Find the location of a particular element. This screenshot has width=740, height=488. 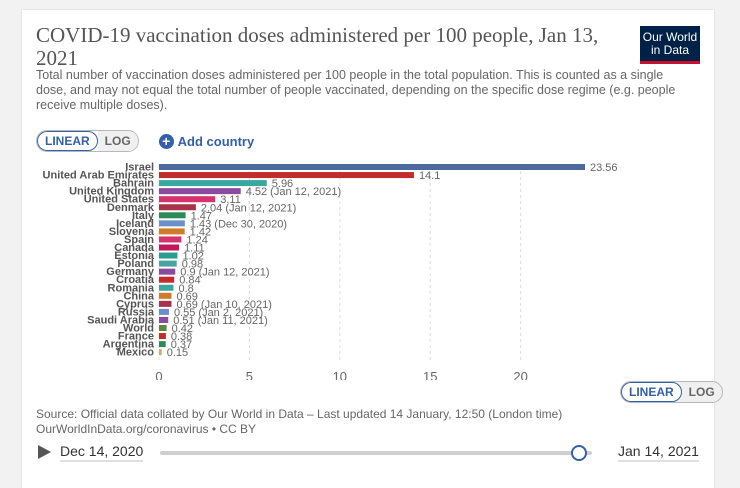

category-label: France is located at coordinates (136, 337).